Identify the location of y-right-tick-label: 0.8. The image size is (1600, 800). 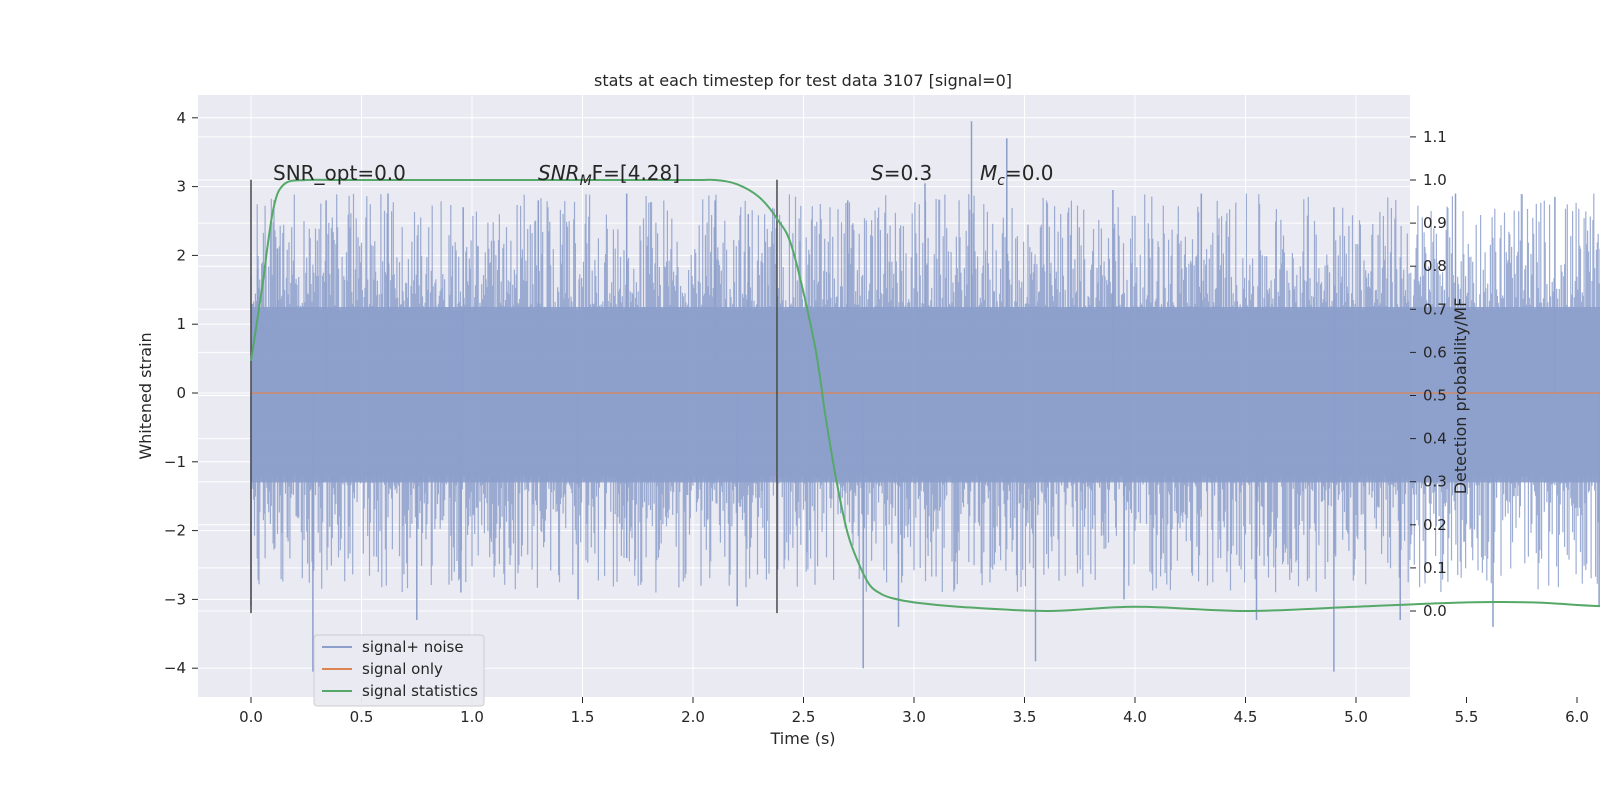
(1435, 266).